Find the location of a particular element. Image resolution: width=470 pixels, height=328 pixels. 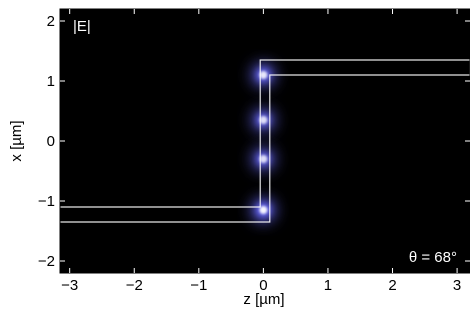

x-tick-label: −2 is located at coordinates (134, 285).